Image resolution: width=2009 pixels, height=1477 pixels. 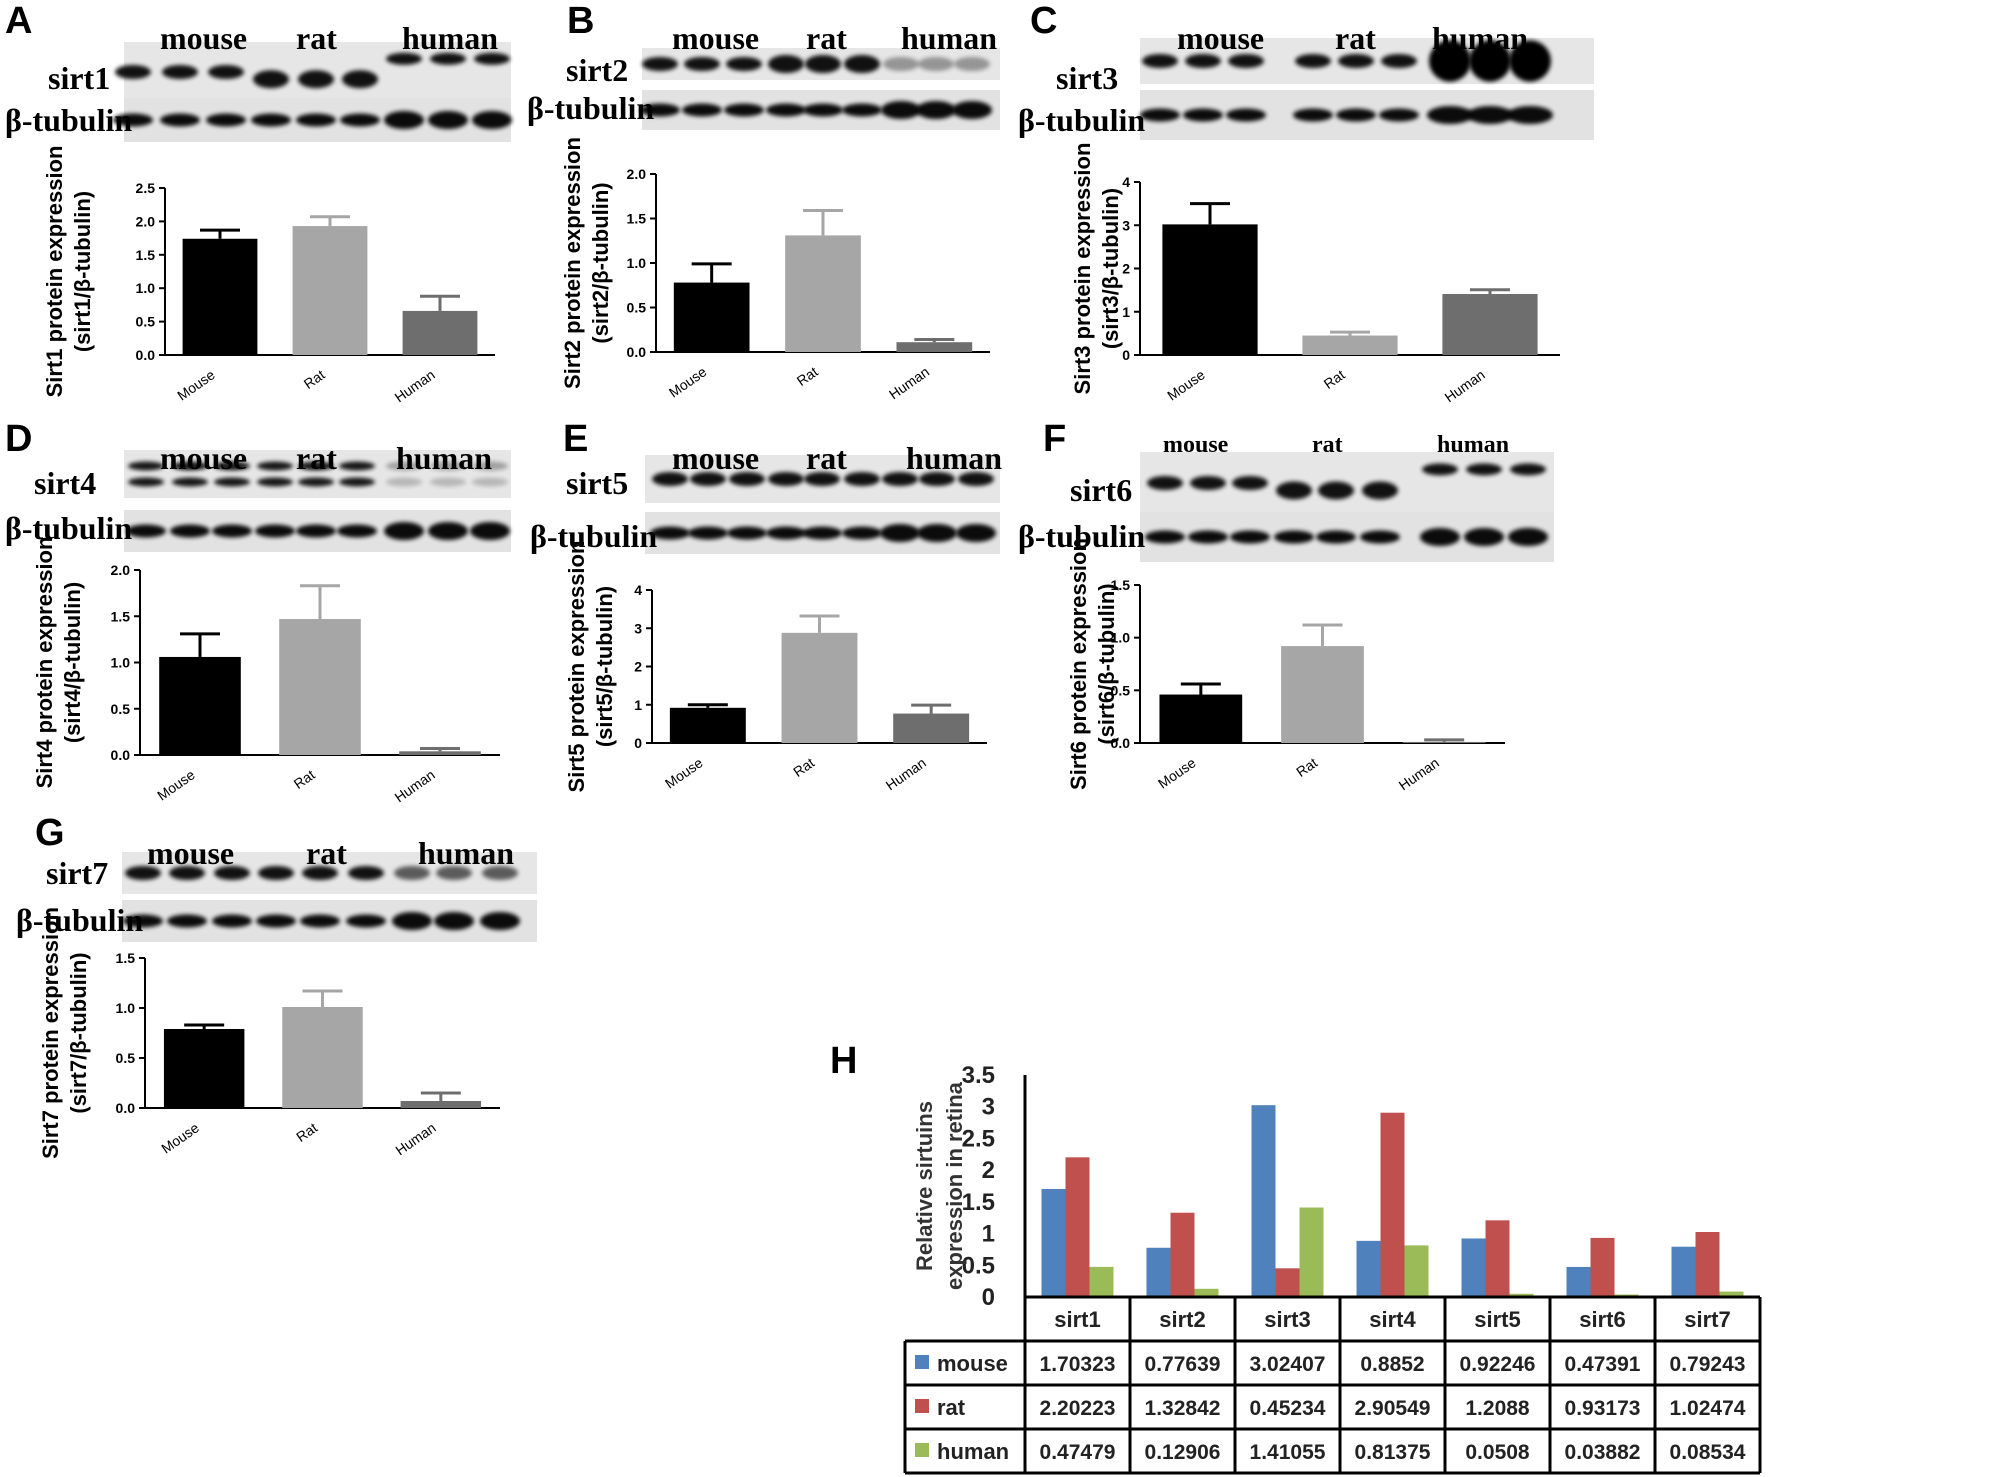 What do you see at coordinates (572, 263) in the screenshot?
I see `y-axis-label: Sirt2 protein expression` at bounding box center [572, 263].